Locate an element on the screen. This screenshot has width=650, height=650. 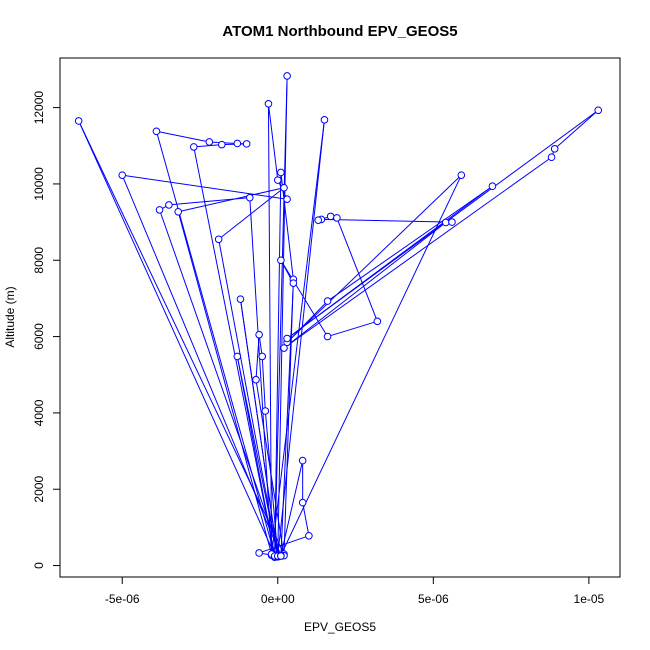
y-tick-label: 2000 is located at coordinates (39, 489).